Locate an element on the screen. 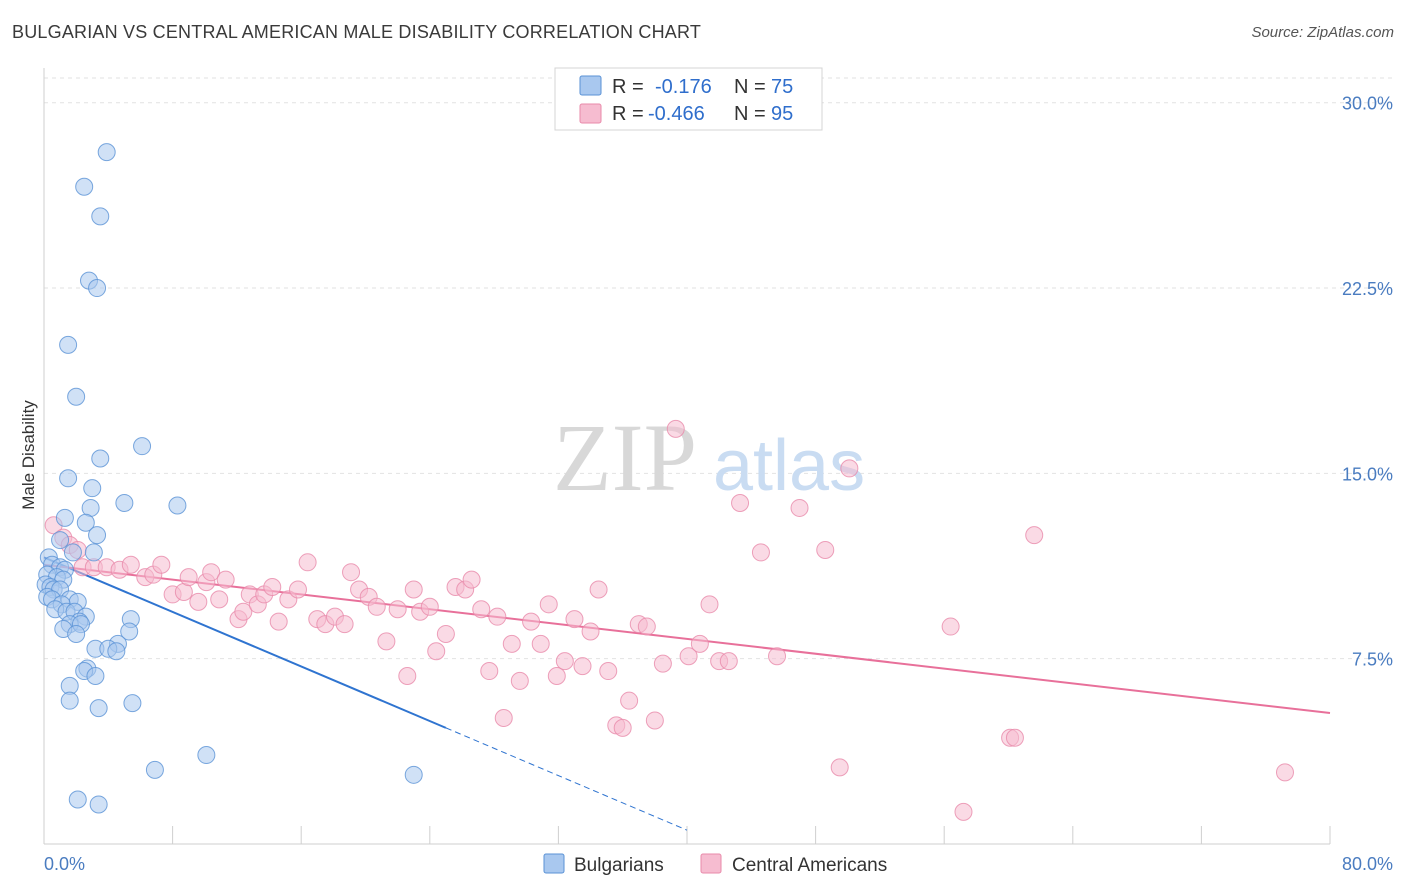 This screenshot has width=1406, height=892. legend: R = -0.176 N = 75 R = -0.466 N = 95 is located at coordinates (688, 99).